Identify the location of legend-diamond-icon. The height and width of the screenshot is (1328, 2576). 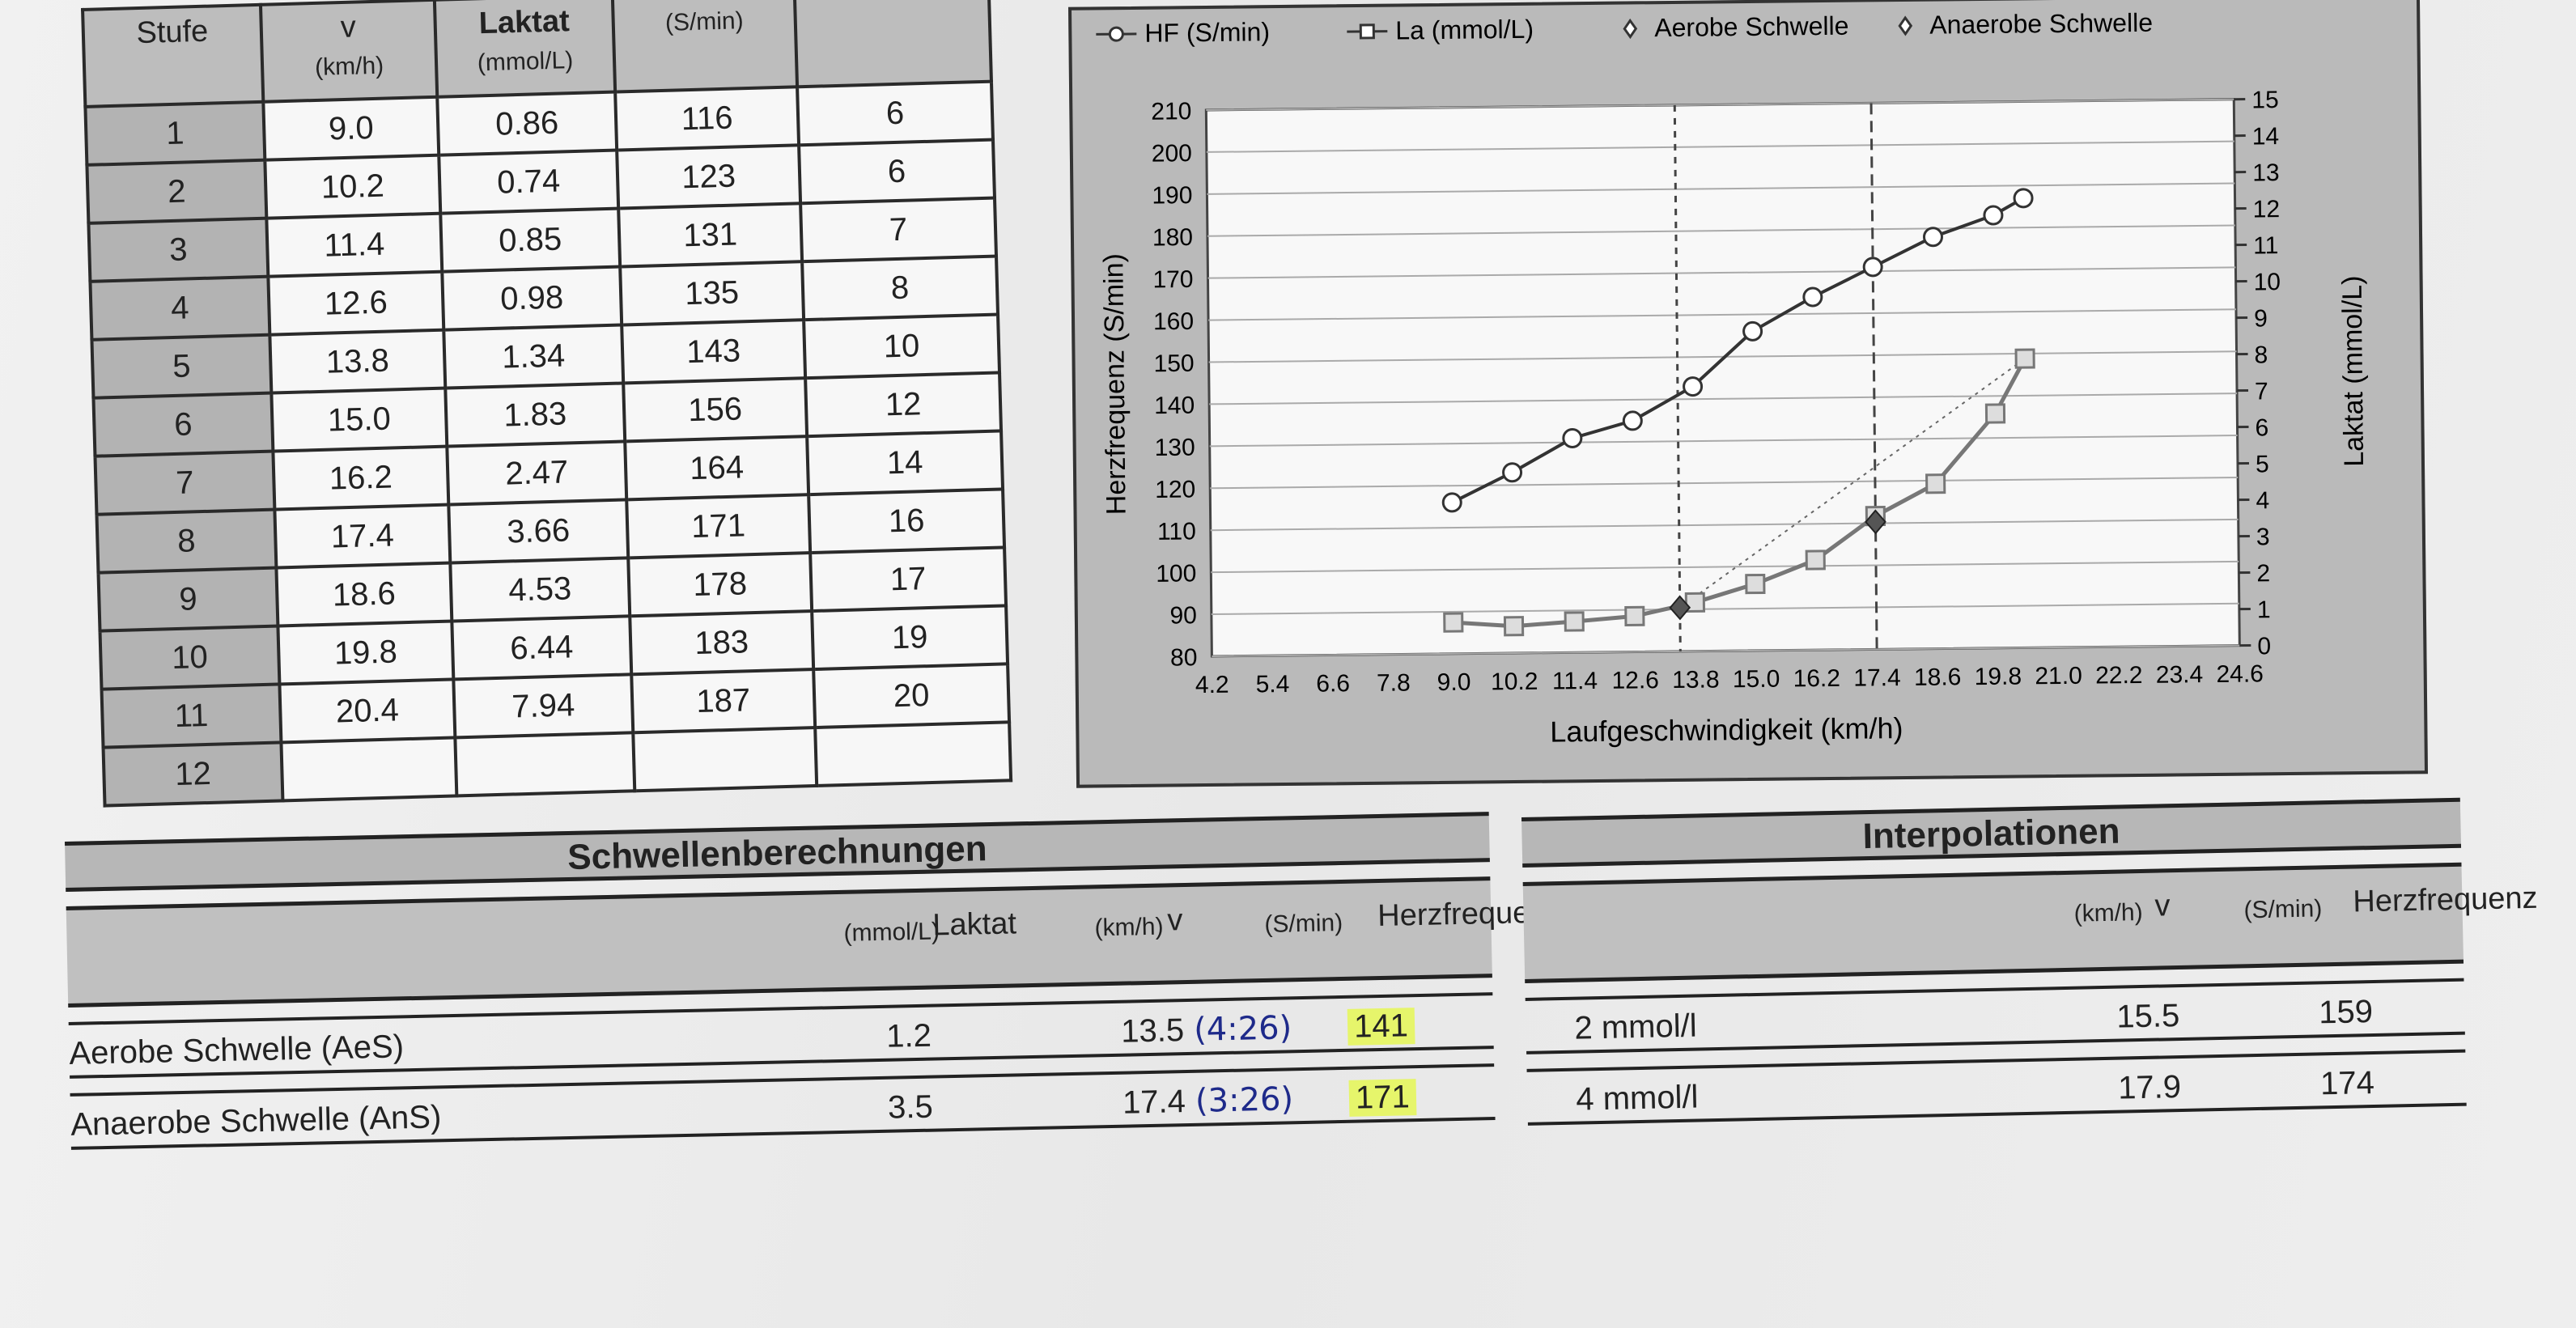
(1630, 29).